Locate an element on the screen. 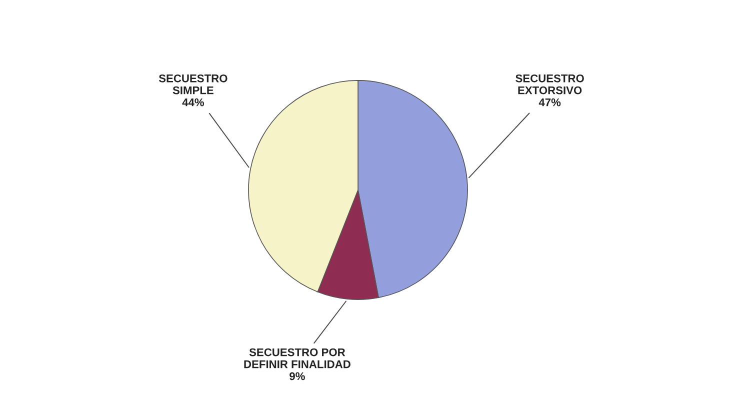  slice-label: SECUESTRO SIMPLE is located at coordinates (193, 84).